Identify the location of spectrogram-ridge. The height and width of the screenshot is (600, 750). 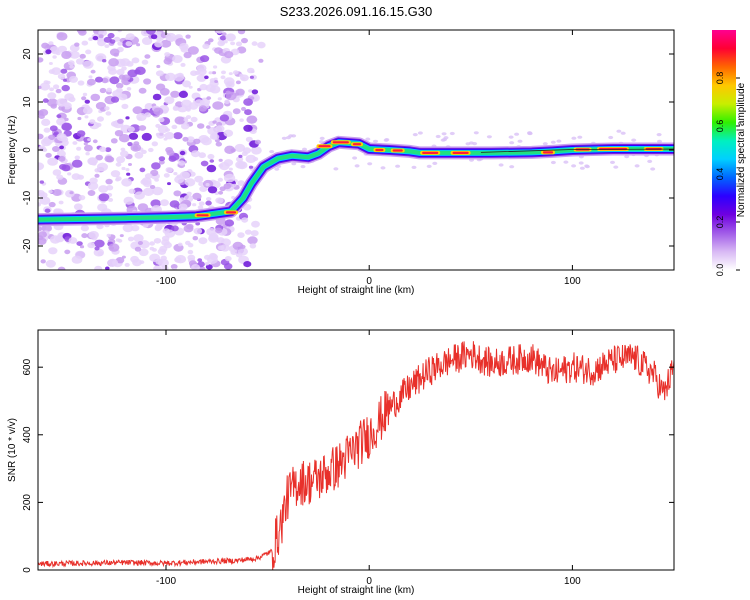
(356, 181).